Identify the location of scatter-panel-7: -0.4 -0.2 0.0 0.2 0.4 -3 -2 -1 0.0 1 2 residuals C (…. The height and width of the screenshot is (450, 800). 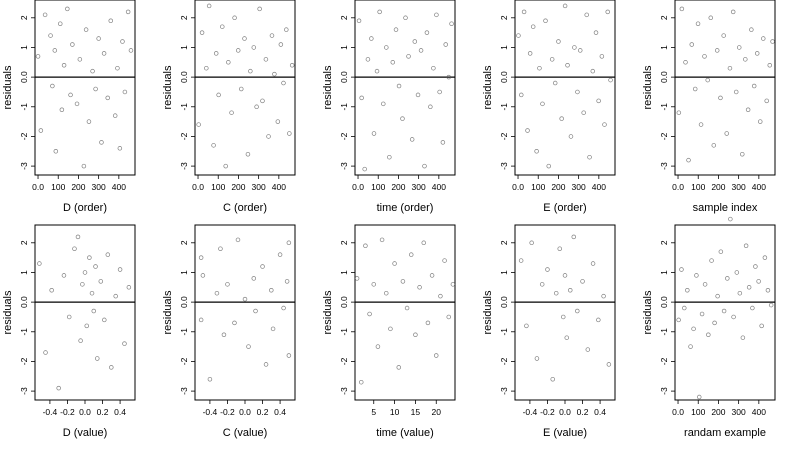
(229, 331).